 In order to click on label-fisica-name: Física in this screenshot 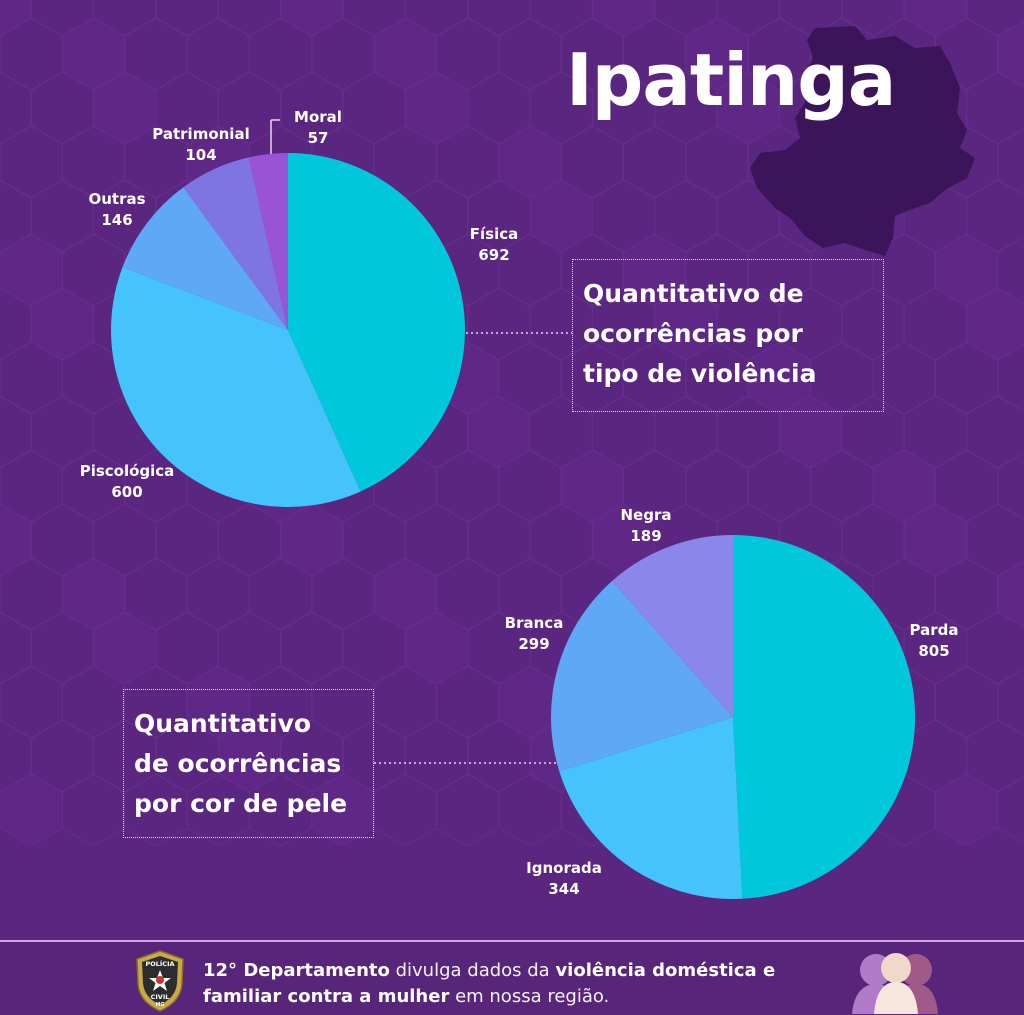, I will do `click(494, 234)`.